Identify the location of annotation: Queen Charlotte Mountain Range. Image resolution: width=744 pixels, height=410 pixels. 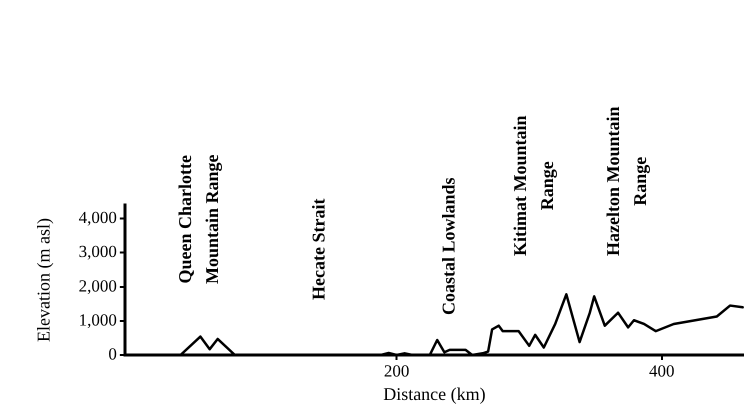
(198, 219).